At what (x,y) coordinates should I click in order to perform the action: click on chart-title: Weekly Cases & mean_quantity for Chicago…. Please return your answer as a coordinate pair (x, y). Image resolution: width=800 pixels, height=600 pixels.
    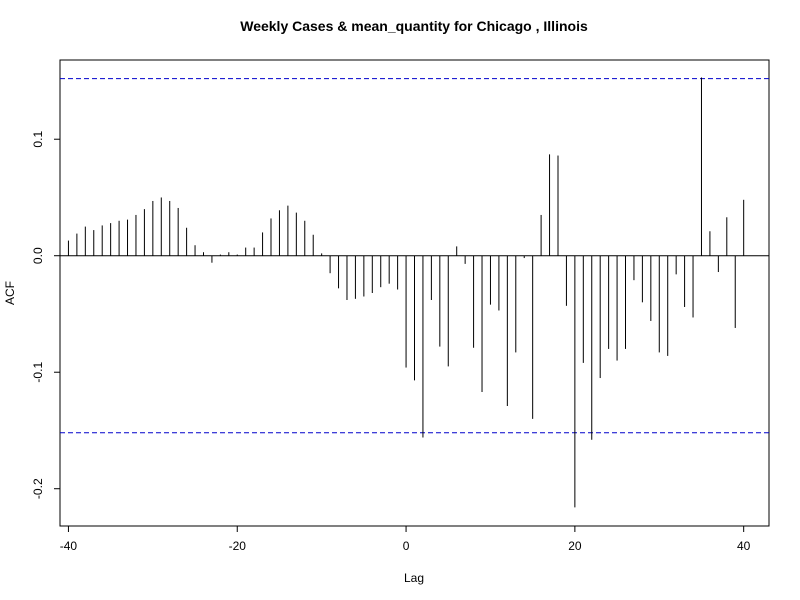
    Looking at the image, I should click on (414, 26).